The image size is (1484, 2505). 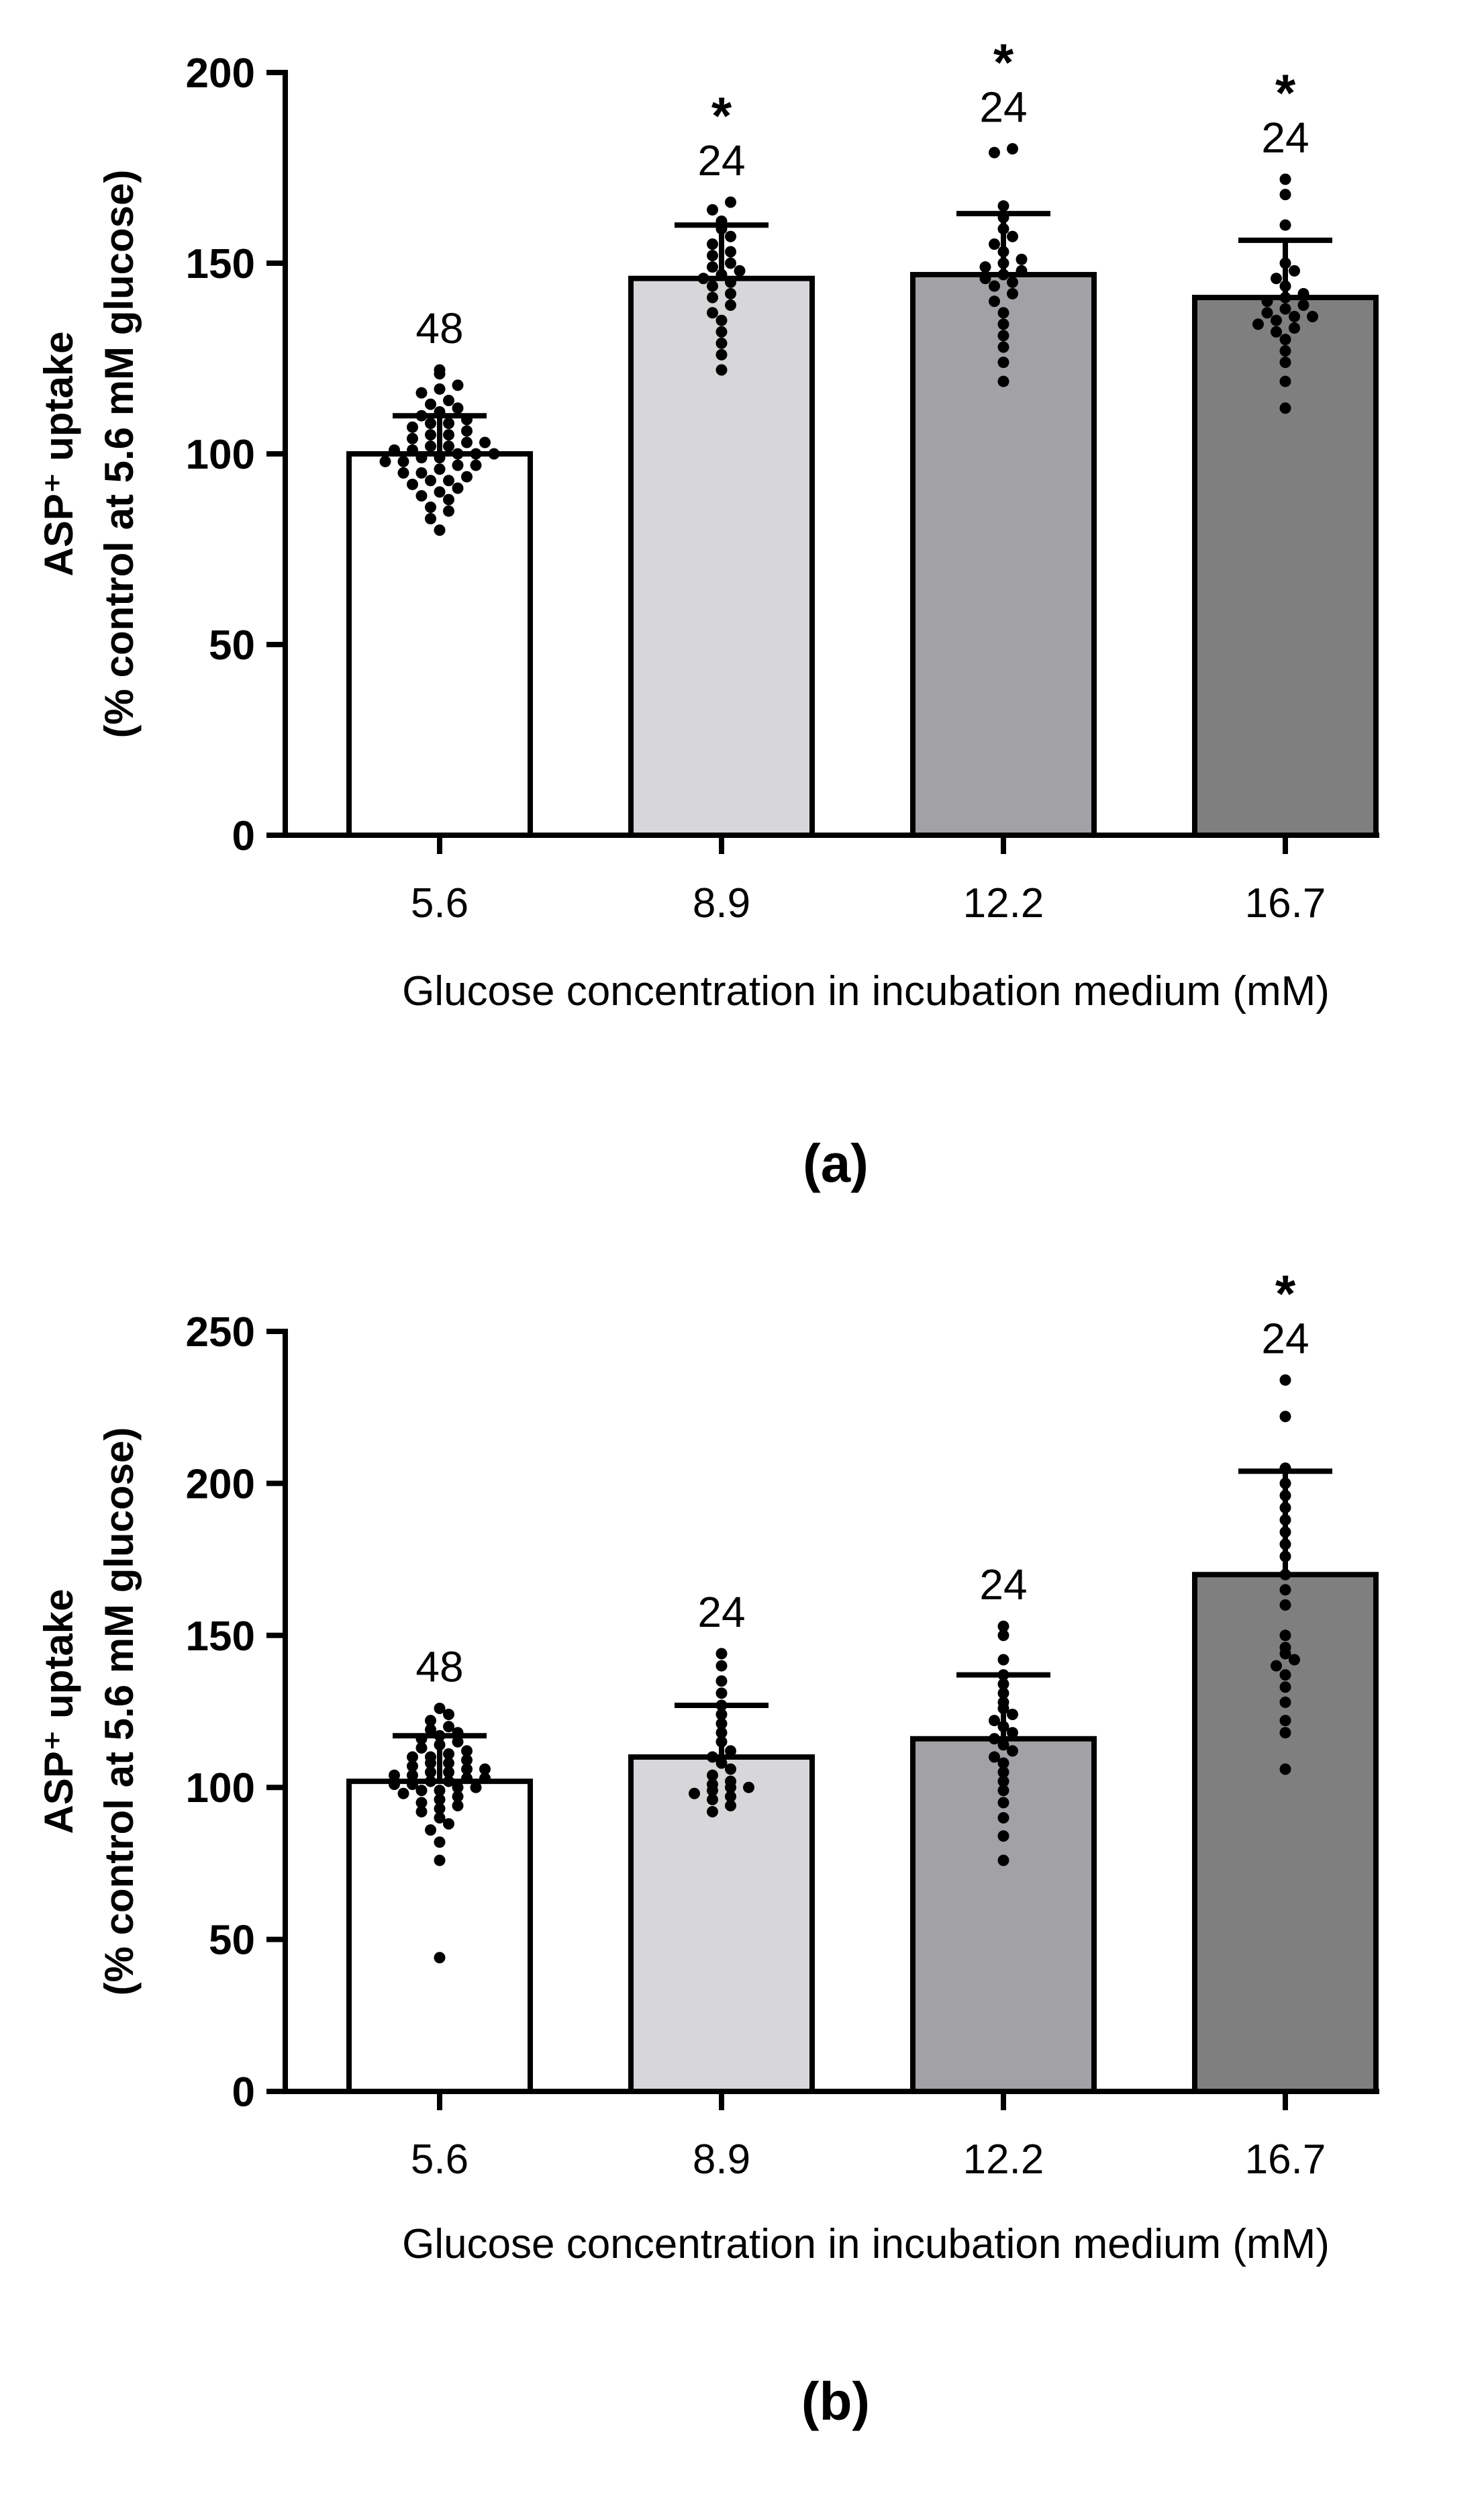 I want to click on panel-label: (a), so click(x=836, y=1163).